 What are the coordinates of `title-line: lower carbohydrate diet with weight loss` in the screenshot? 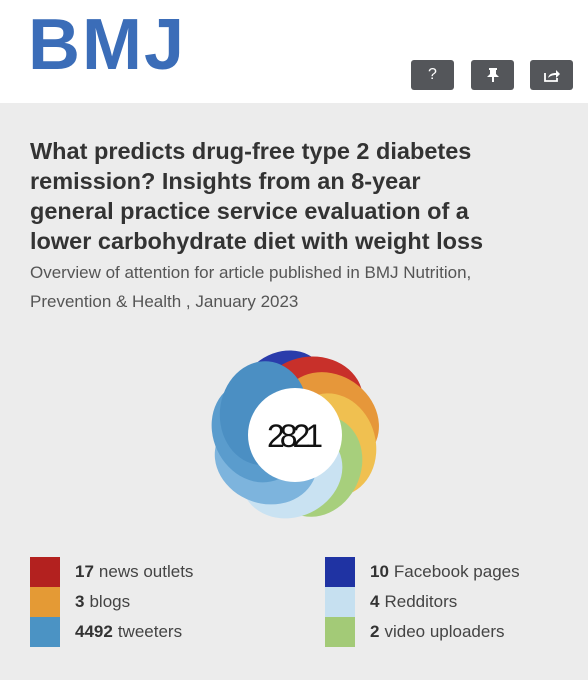 It's located at (257, 241).